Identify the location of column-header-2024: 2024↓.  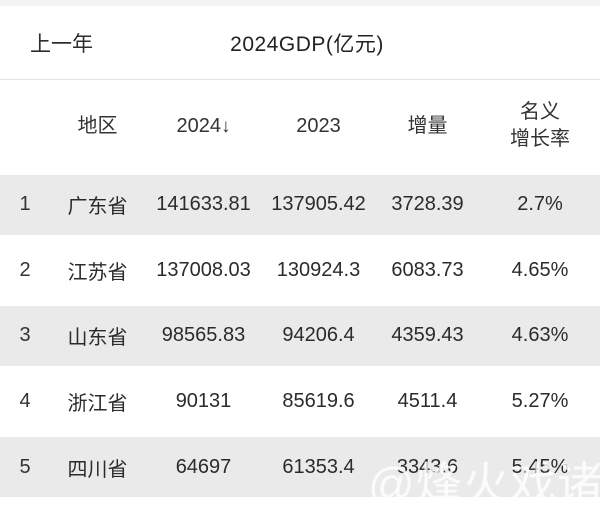
(203, 126).